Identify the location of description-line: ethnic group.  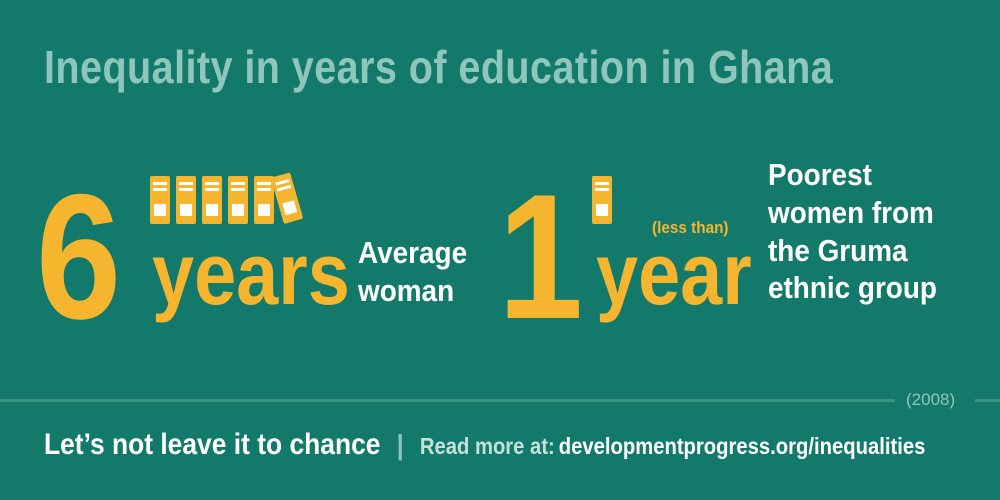
(852, 288).